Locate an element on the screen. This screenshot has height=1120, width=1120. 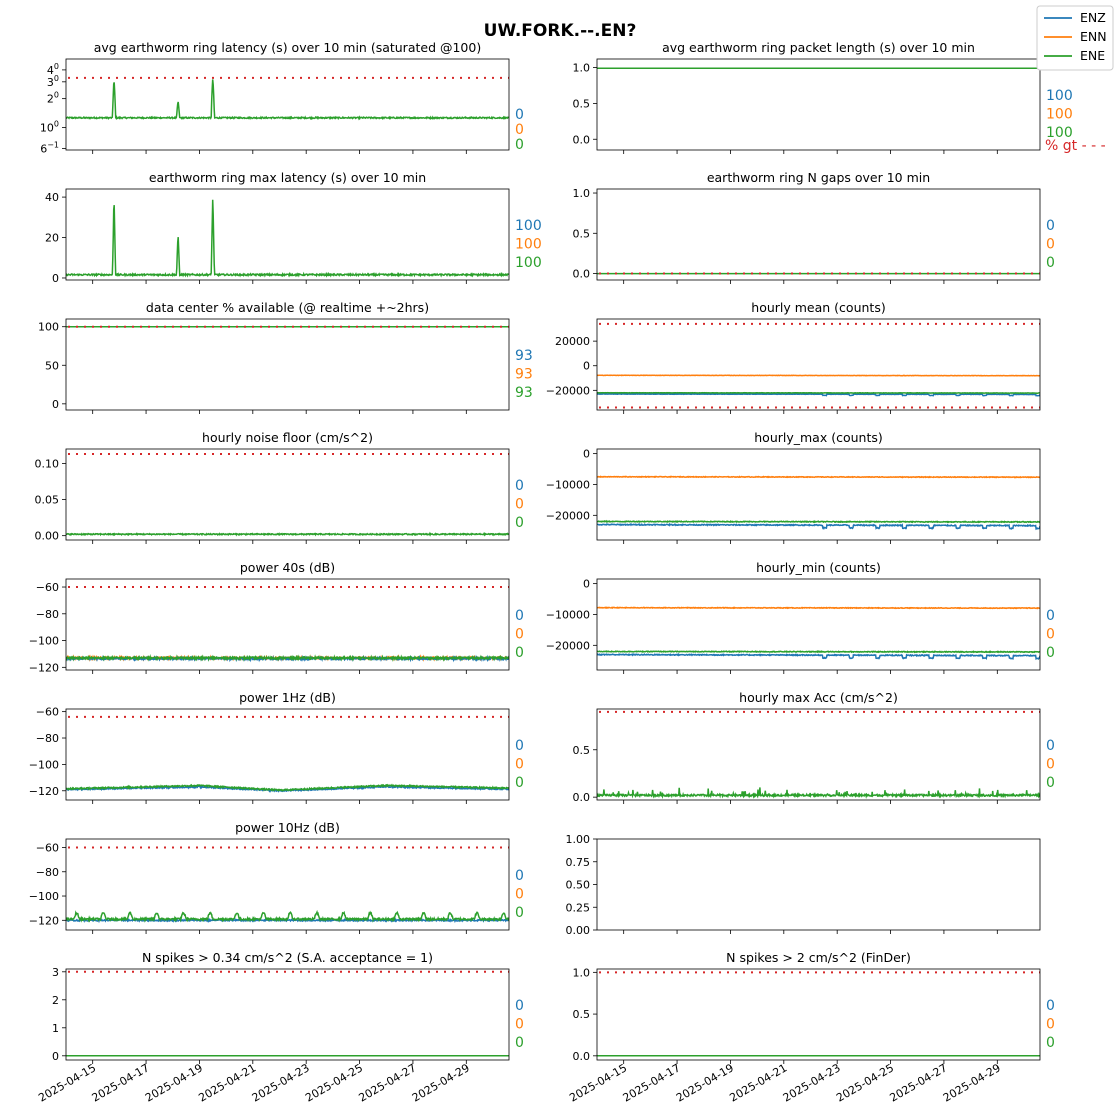
x-tick-label: 2025-04-15 is located at coordinates (598, 1082).